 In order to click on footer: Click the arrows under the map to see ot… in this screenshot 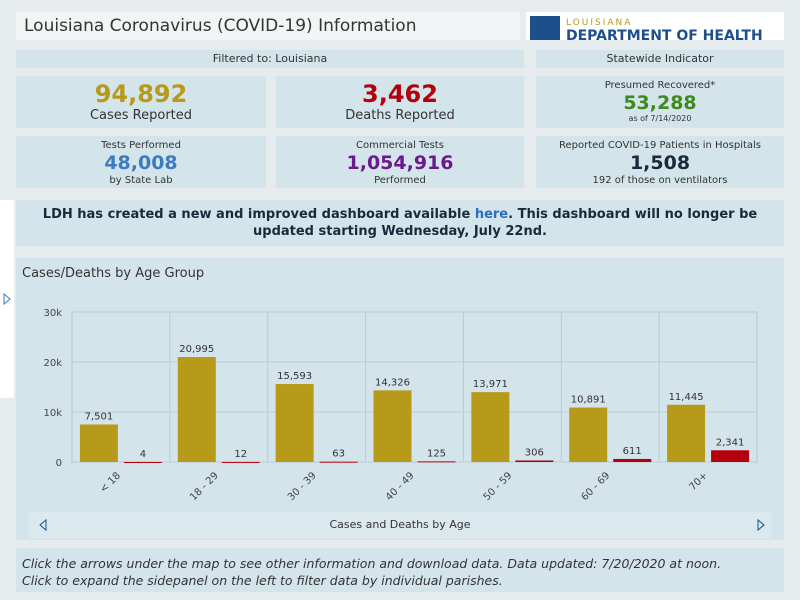, I will do `click(400, 570)`.